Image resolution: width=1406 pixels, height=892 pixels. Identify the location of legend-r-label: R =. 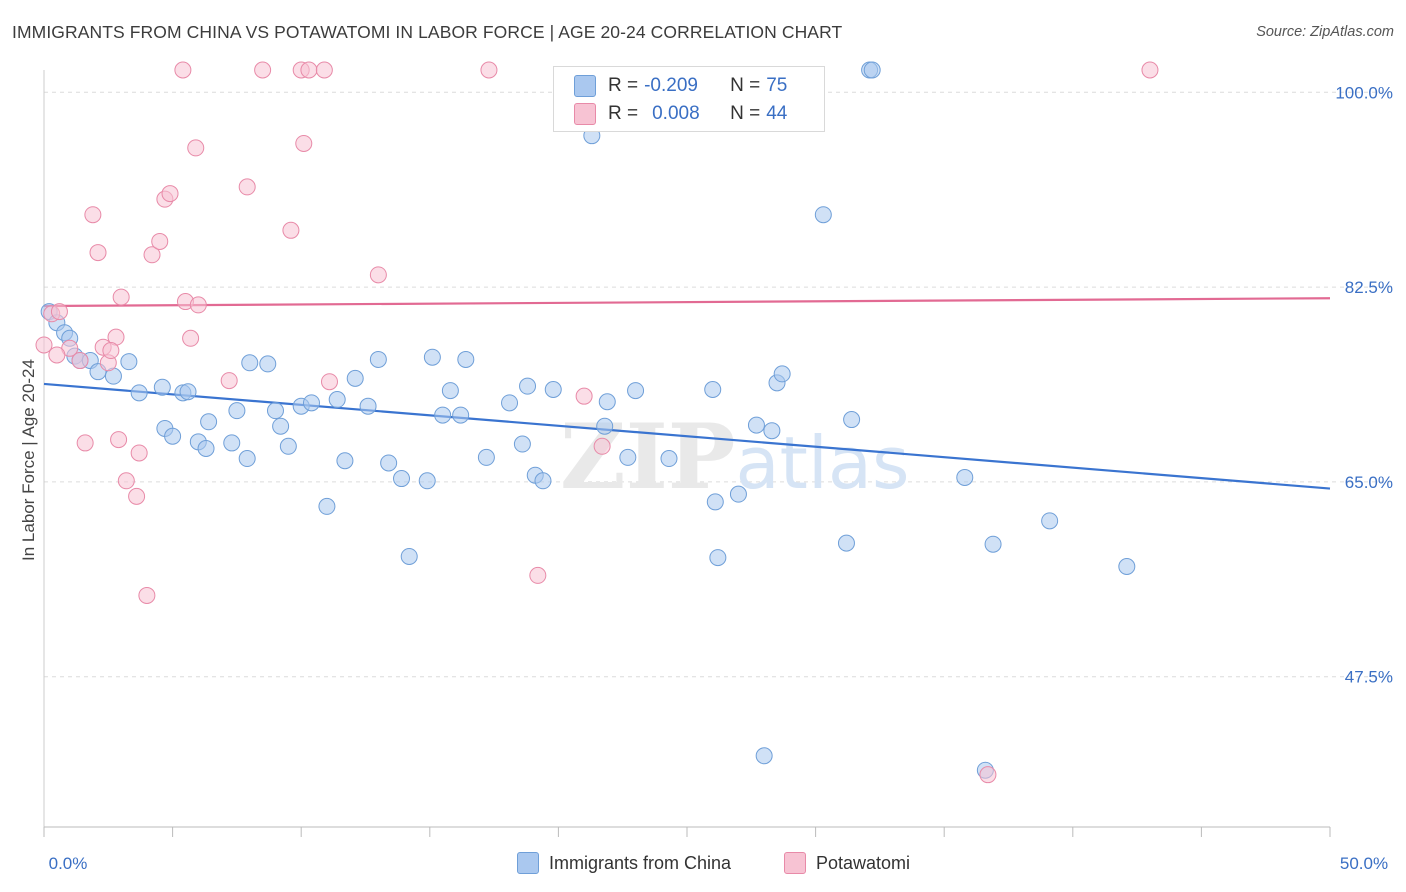
(623, 113).